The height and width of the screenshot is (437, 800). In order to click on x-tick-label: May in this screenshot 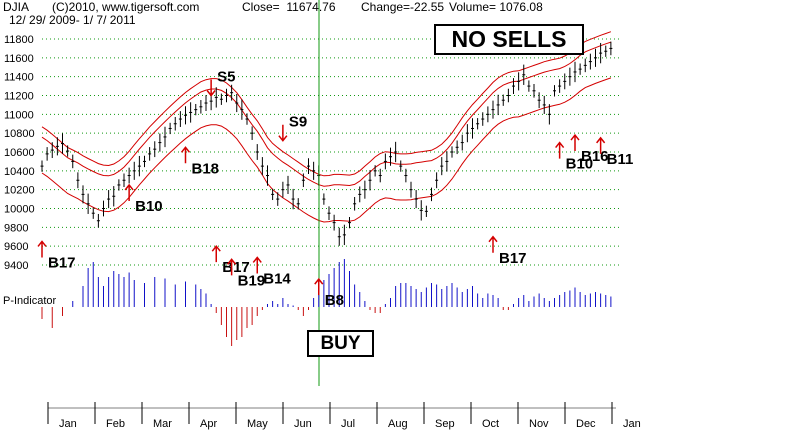, I will do `click(257, 424)`.